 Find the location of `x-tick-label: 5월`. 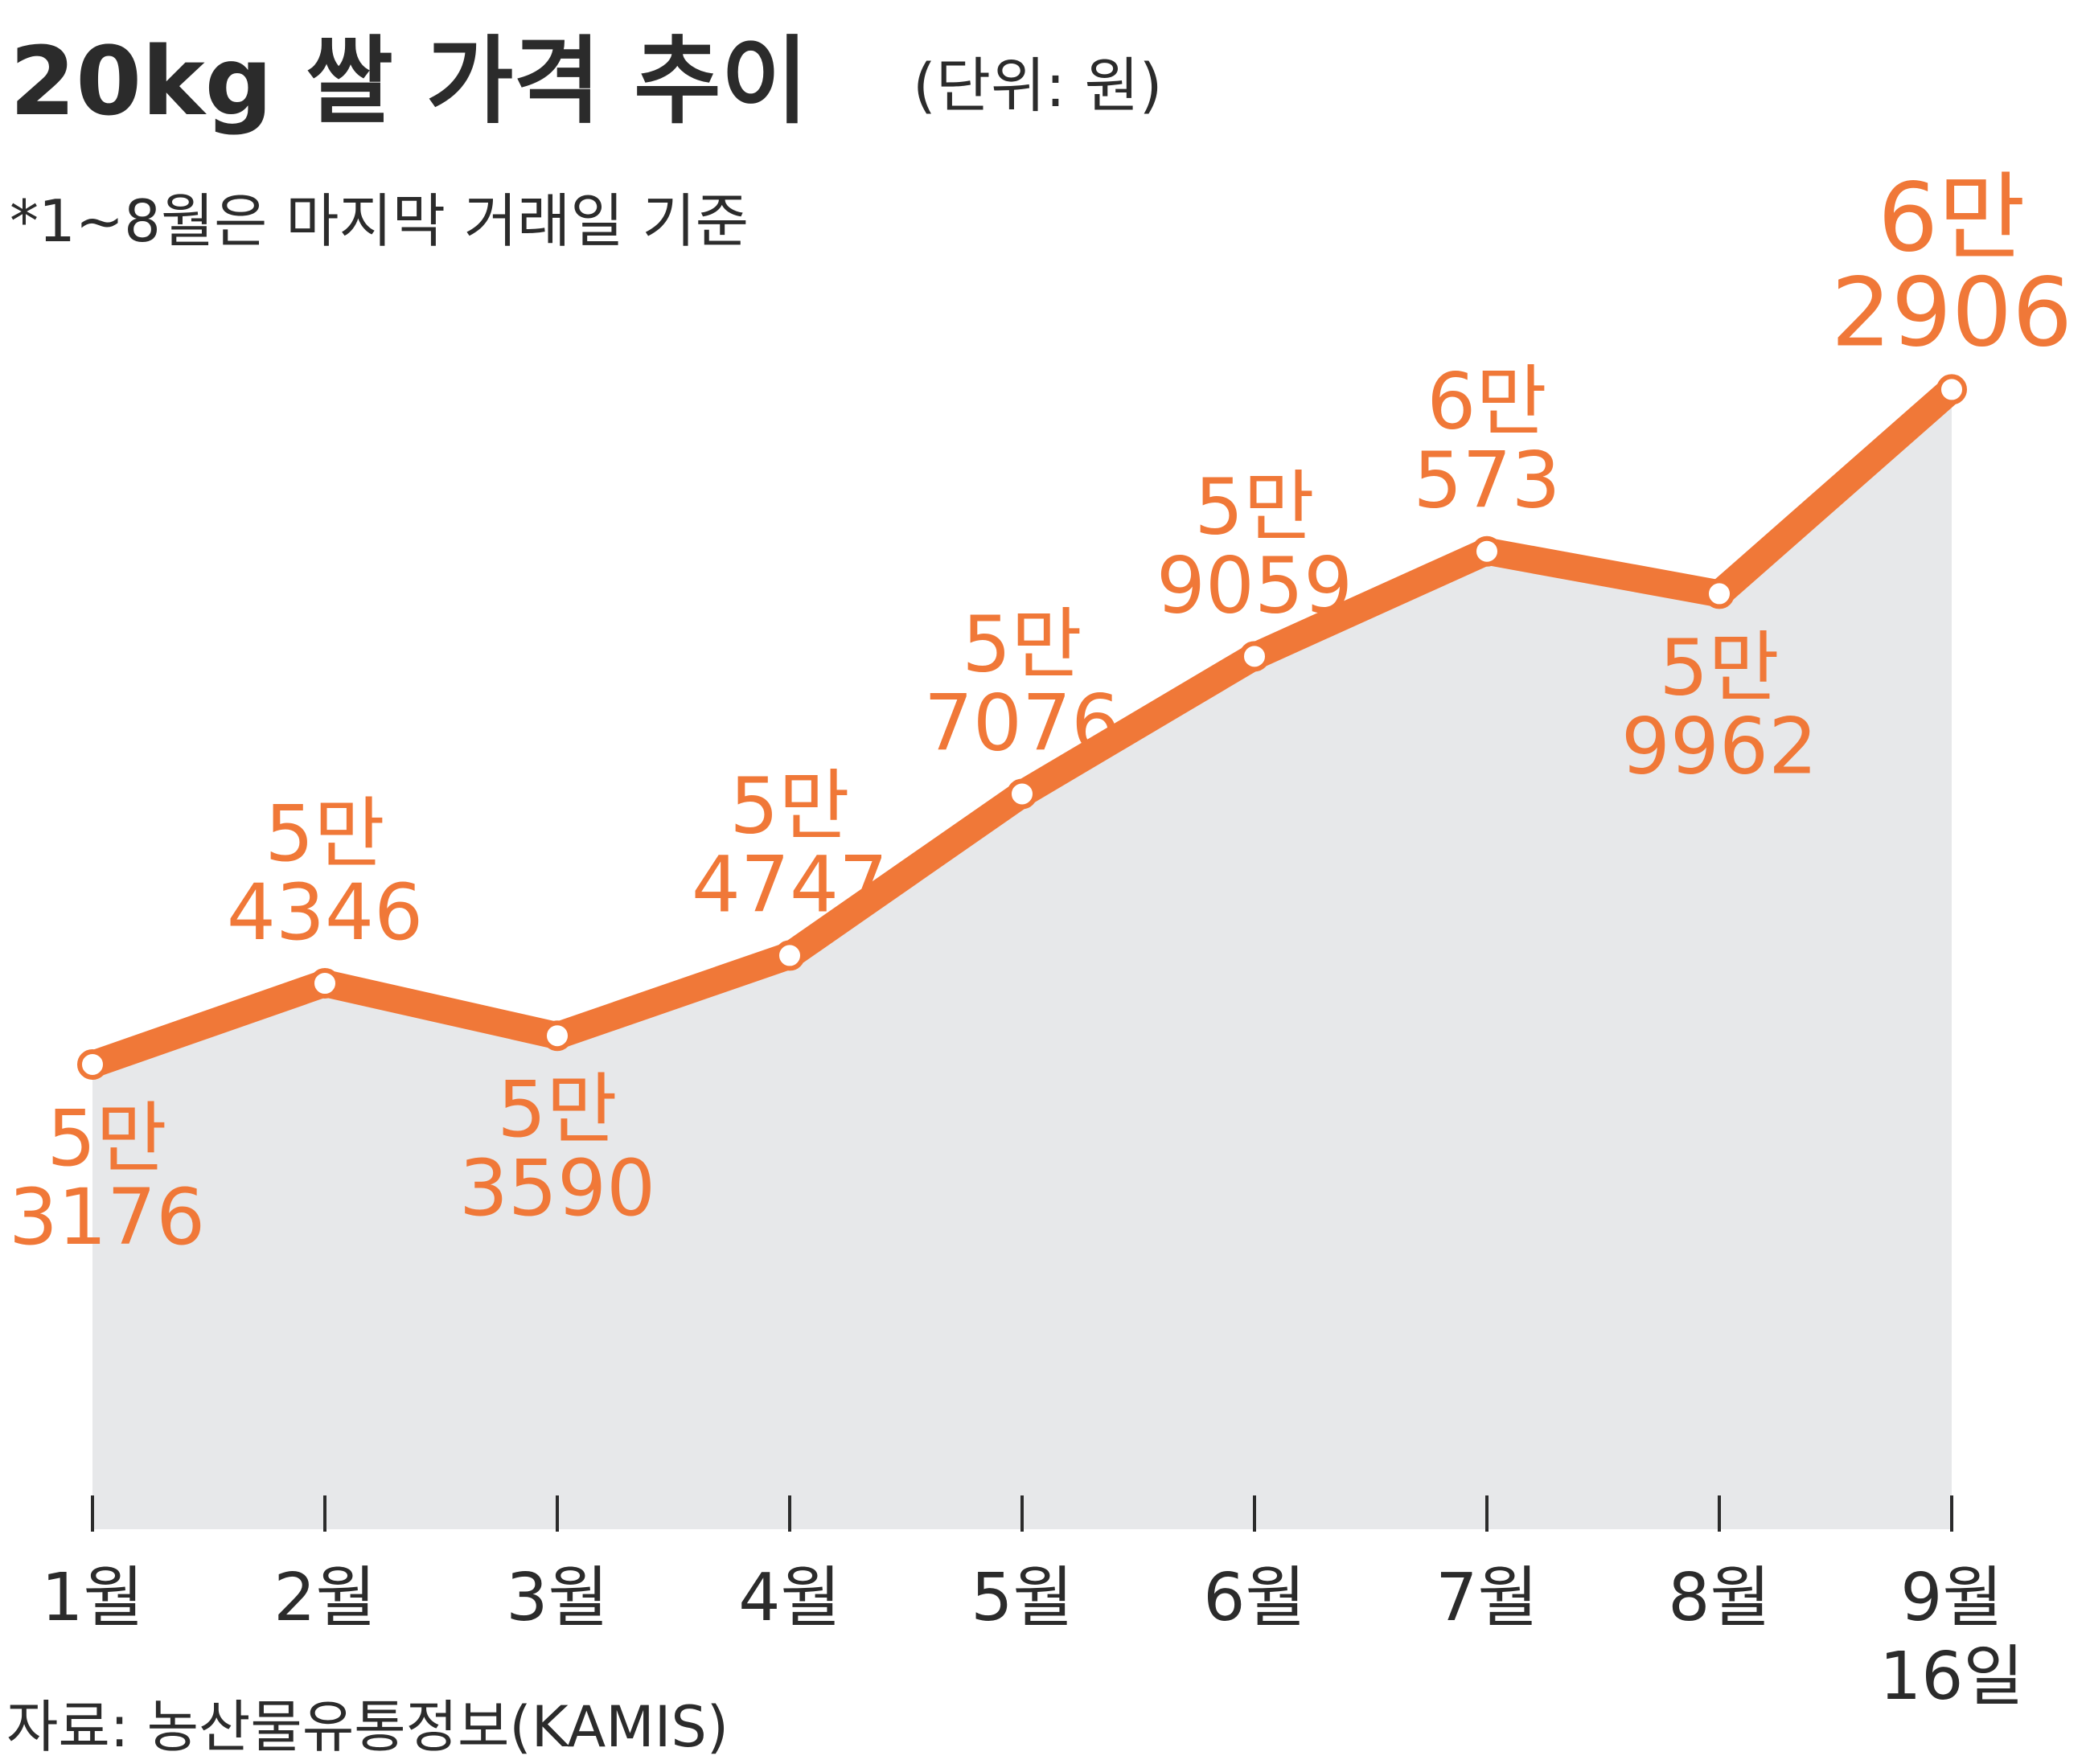

x-tick-label: 5월 is located at coordinates (1022, 1598).